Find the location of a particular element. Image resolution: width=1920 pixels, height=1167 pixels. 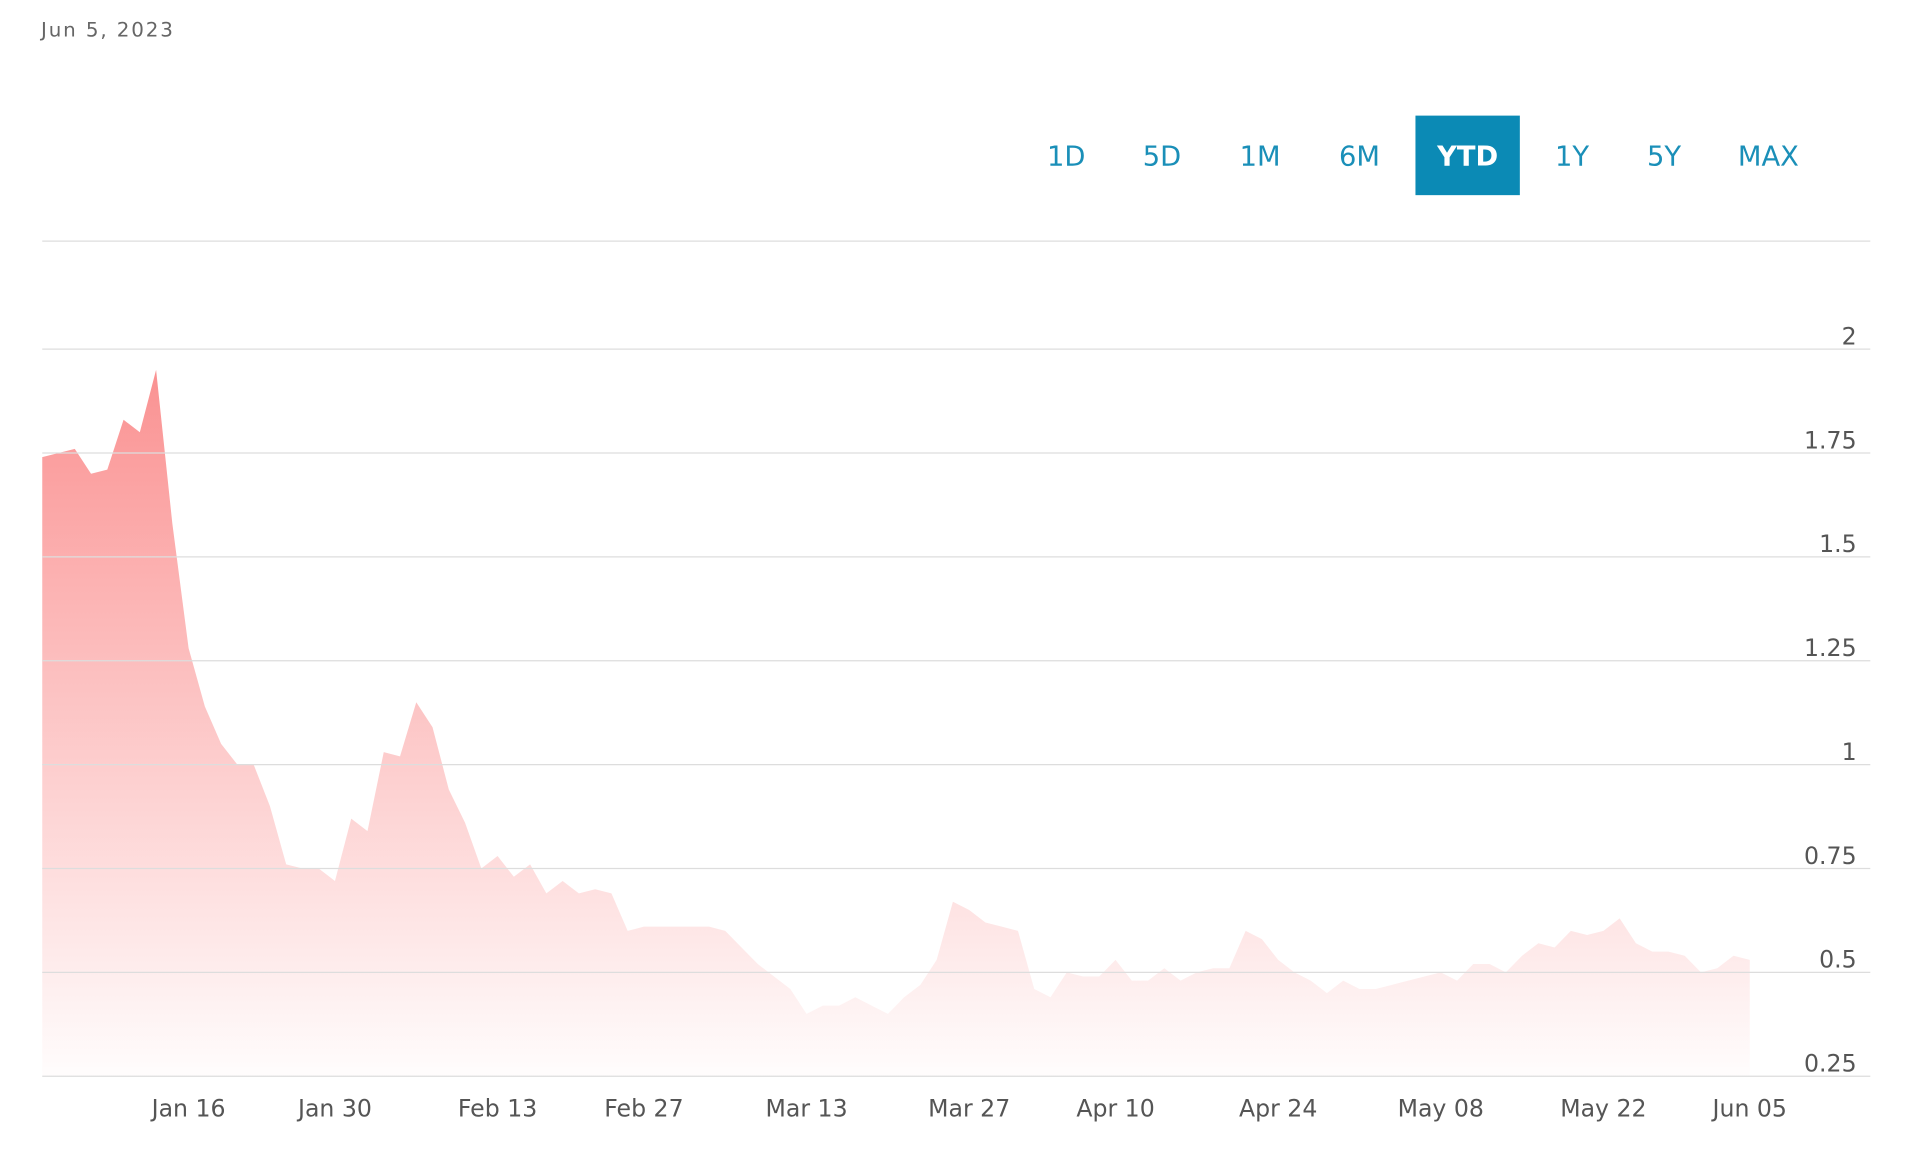

y-tick-label: 0.25 is located at coordinates (1830, 1064).